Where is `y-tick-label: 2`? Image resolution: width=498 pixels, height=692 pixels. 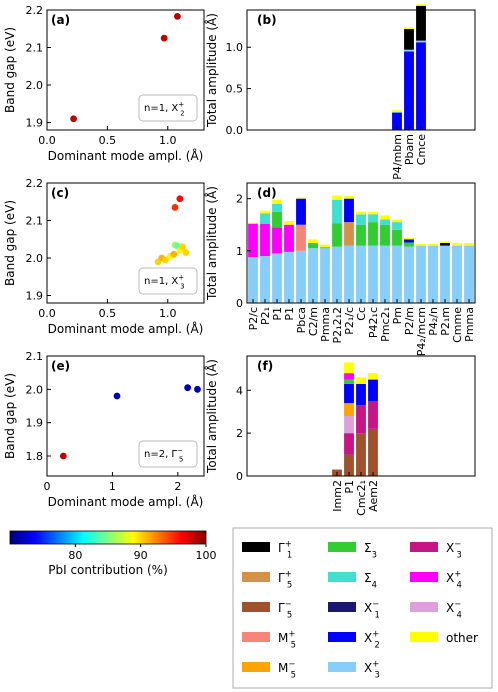
y-tick-label: 2 is located at coordinates (239, 199).